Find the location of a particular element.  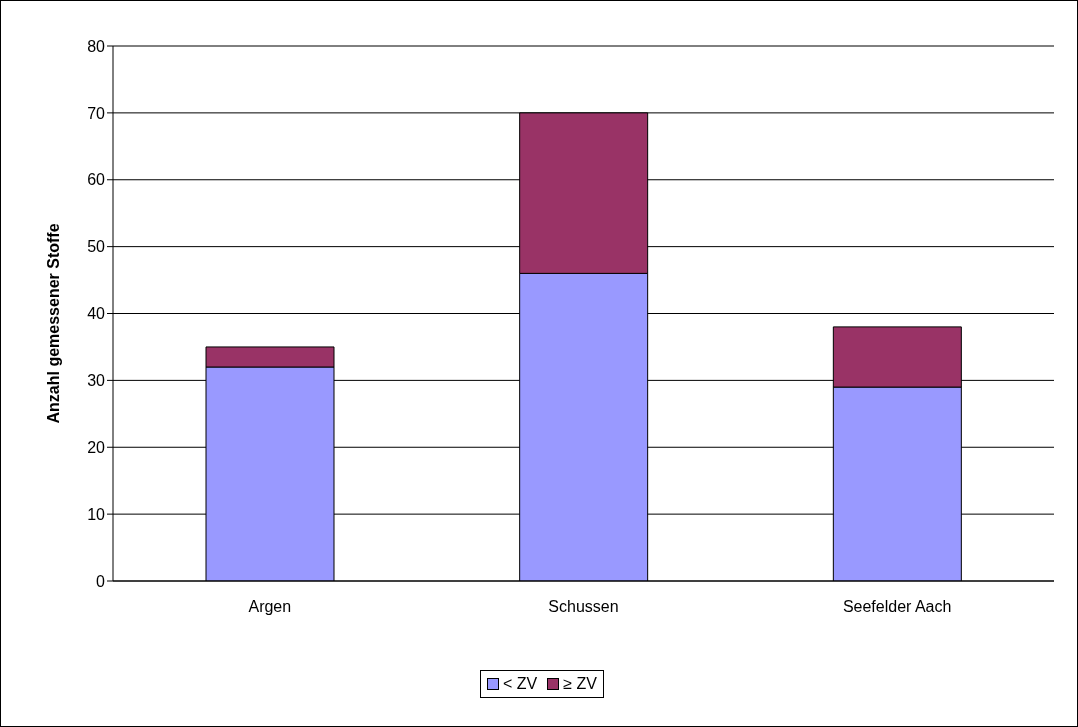

y-tick-label: 60 is located at coordinates (96, 180).